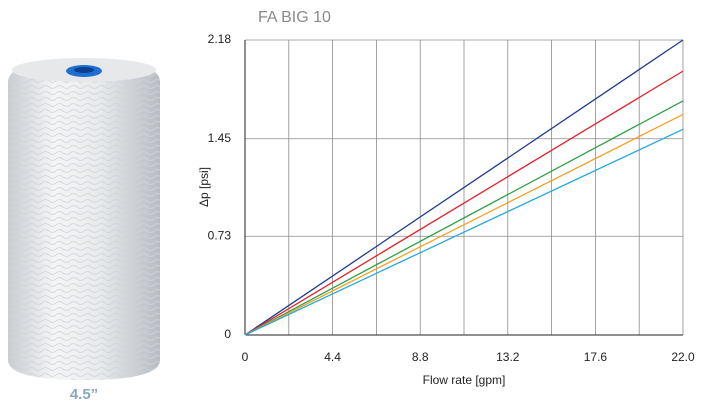 This screenshot has height=410, width=712. What do you see at coordinates (332, 357) in the screenshot?
I see `x-tick-label: 4.4` at bounding box center [332, 357].